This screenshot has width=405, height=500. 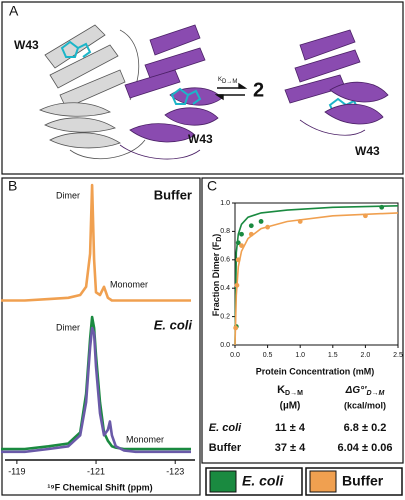 I want to click on y-tick-label: 1.0, so click(x=225, y=203).